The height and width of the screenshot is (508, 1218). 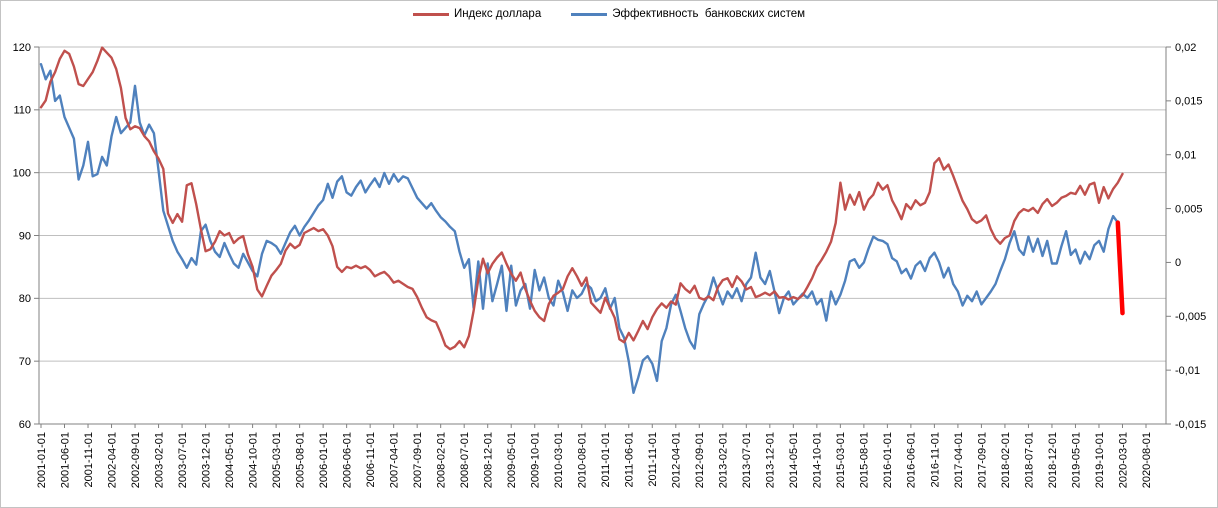 What do you see at coordinates (1190, 317) in the screenshot?
I see `y-right-tick-label: -0,005` at bounding box center [1190, 317].